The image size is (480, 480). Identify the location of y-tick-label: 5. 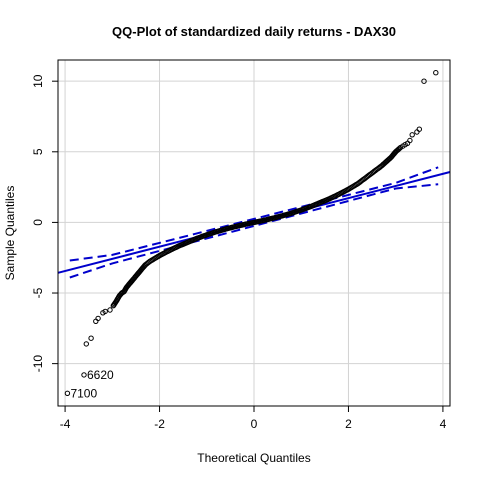
(38, 151).